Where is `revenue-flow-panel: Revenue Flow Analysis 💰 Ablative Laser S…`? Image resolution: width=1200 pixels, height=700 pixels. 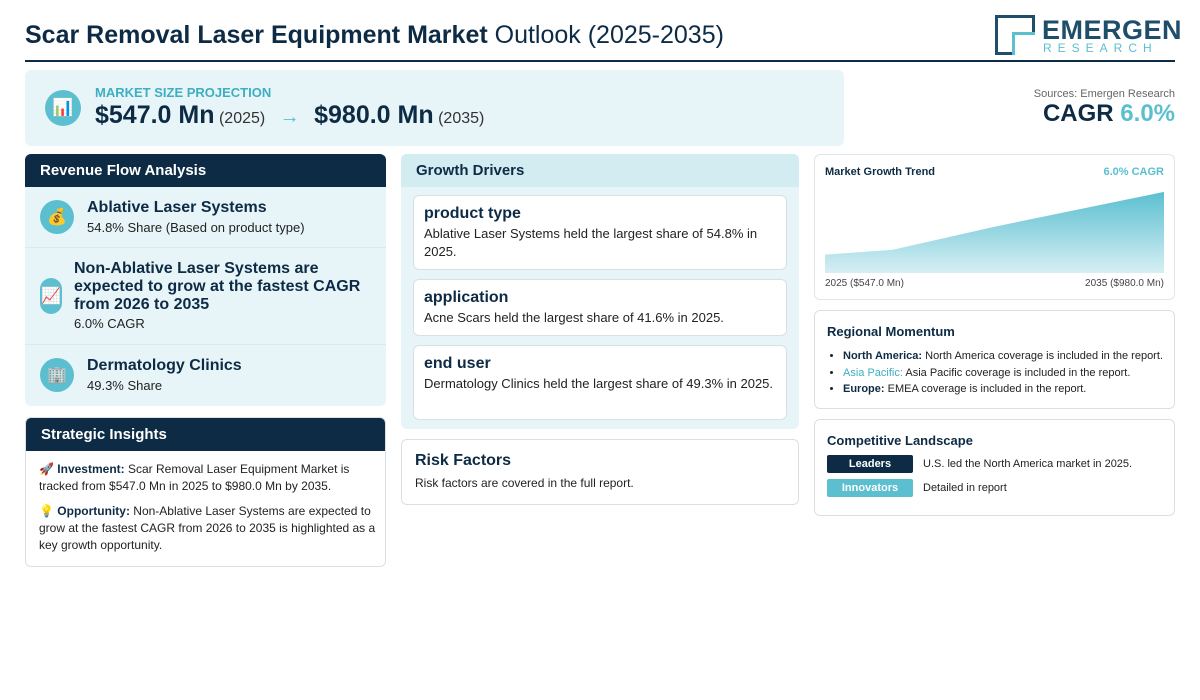 revenue-flow-panel: Revenue Flow Analysis 💰 Ablative Laser S… is located at coordinates (205, 280).